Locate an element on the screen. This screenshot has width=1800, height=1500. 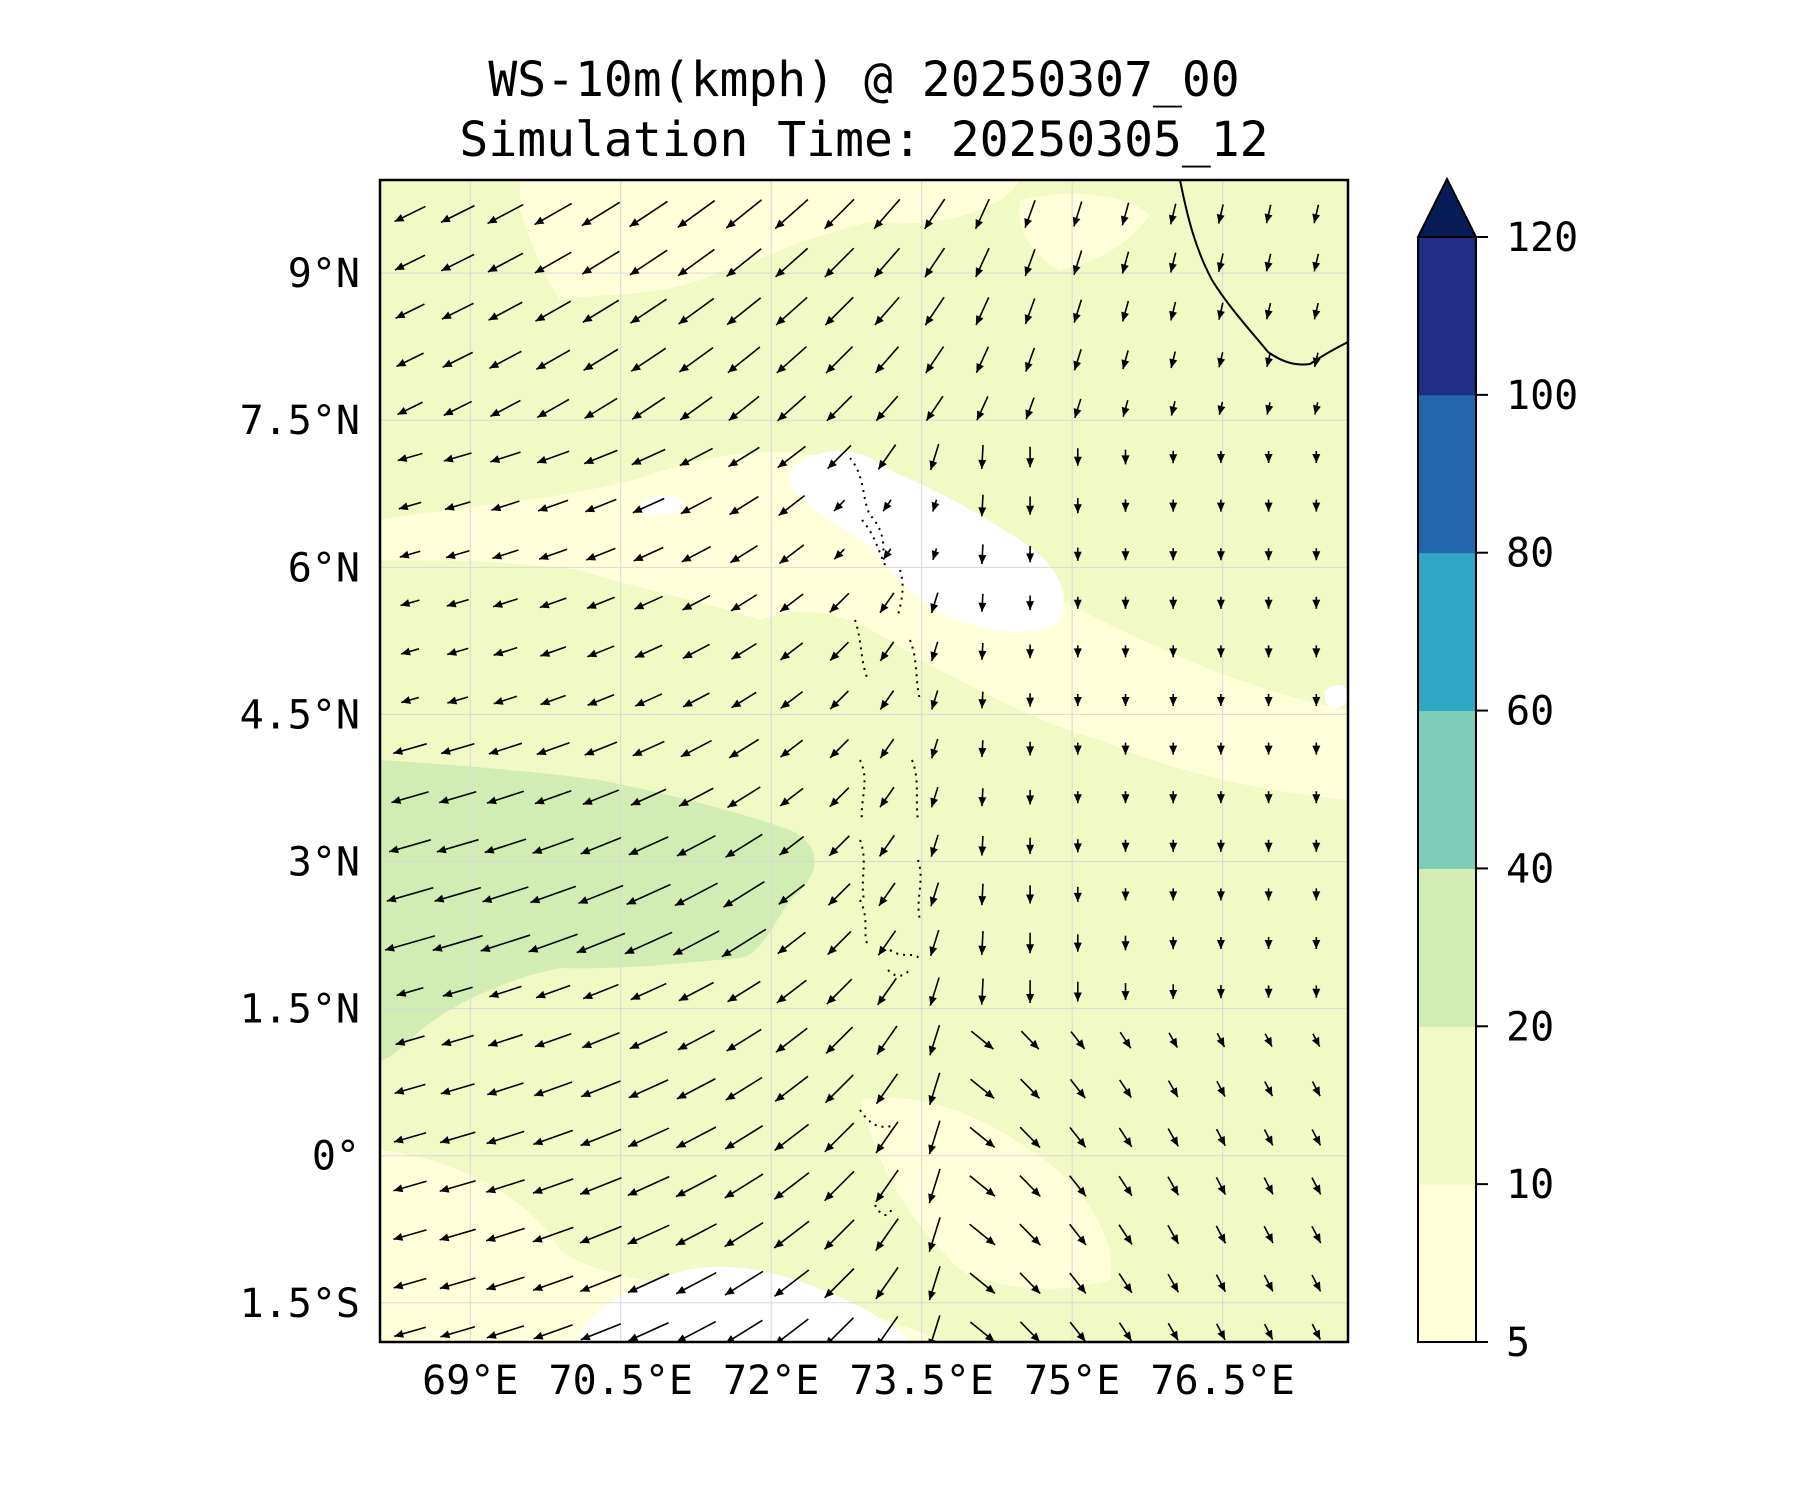
atoll-outline is located at coordinates (900, 592).